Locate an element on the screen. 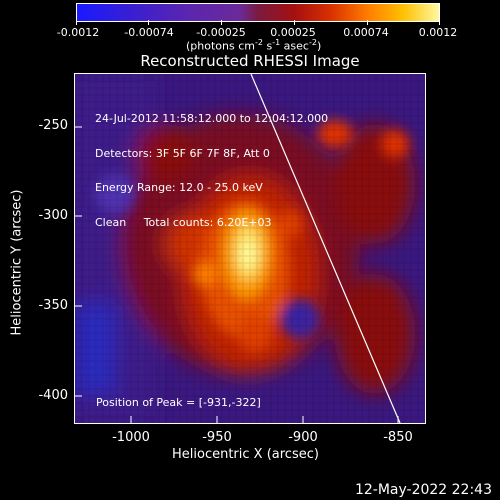  info-line: Detectors: 3F 5F 6F 7F 8F, Att 0 is located at coordinates (182, 153).